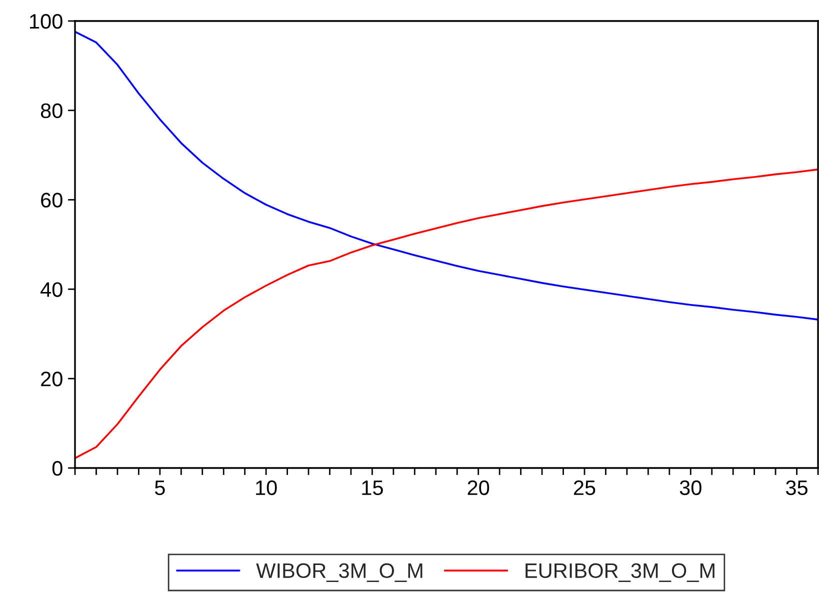  I want to click on y-tick-label: 100, so click(46, 21).